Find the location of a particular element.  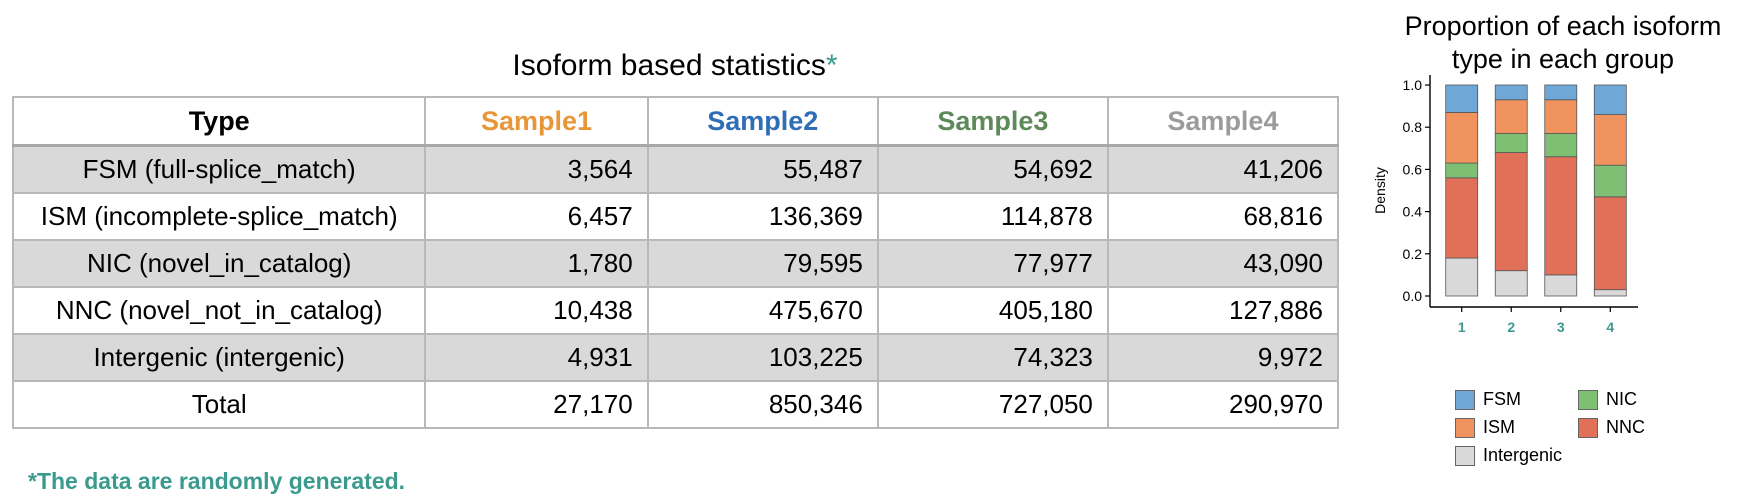

table-title-text: Isoform based statistics is located at coordinates (669, 65).